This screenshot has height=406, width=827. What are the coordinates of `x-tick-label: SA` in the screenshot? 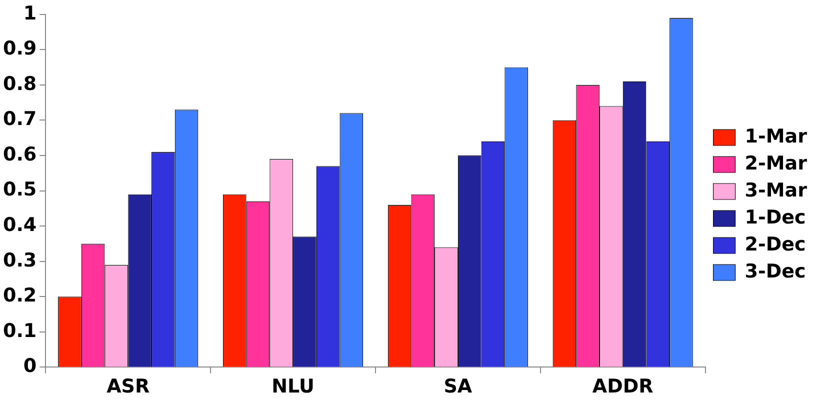 It's located at (458, 387).